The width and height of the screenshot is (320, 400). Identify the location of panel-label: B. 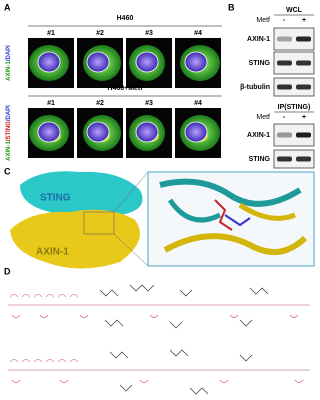
(231, 7).